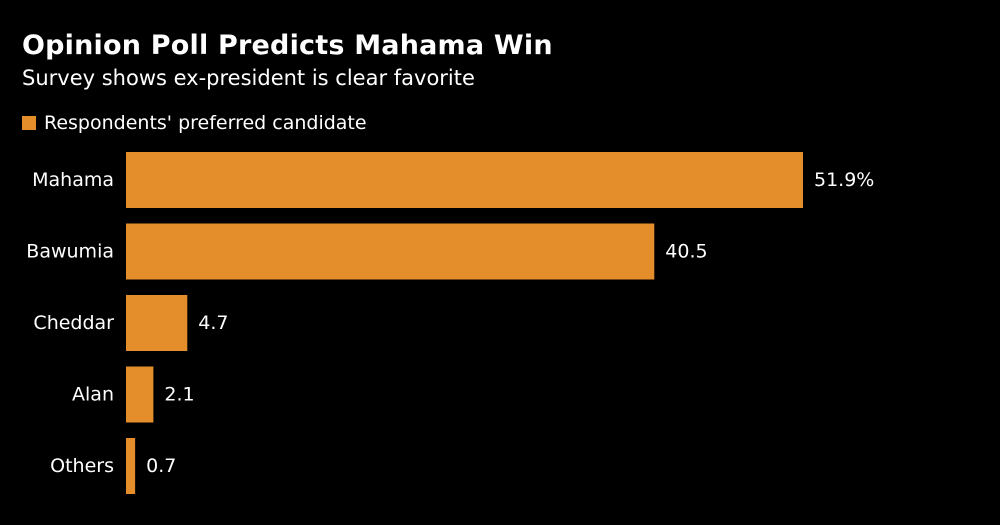 The width and height of the screenshot is (1000, 525). I want to click on category-label-bawumia: Bawumia, so click(70, 252).